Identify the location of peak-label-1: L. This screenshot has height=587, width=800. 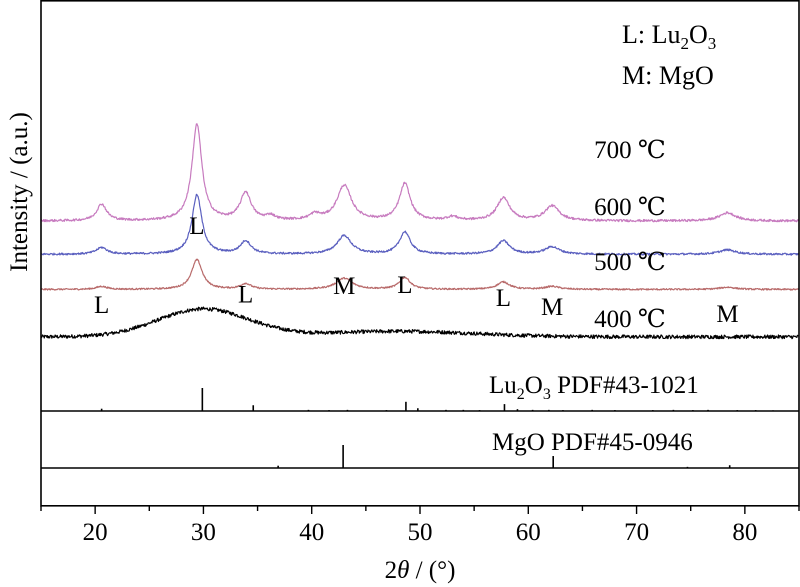
(196, 226).